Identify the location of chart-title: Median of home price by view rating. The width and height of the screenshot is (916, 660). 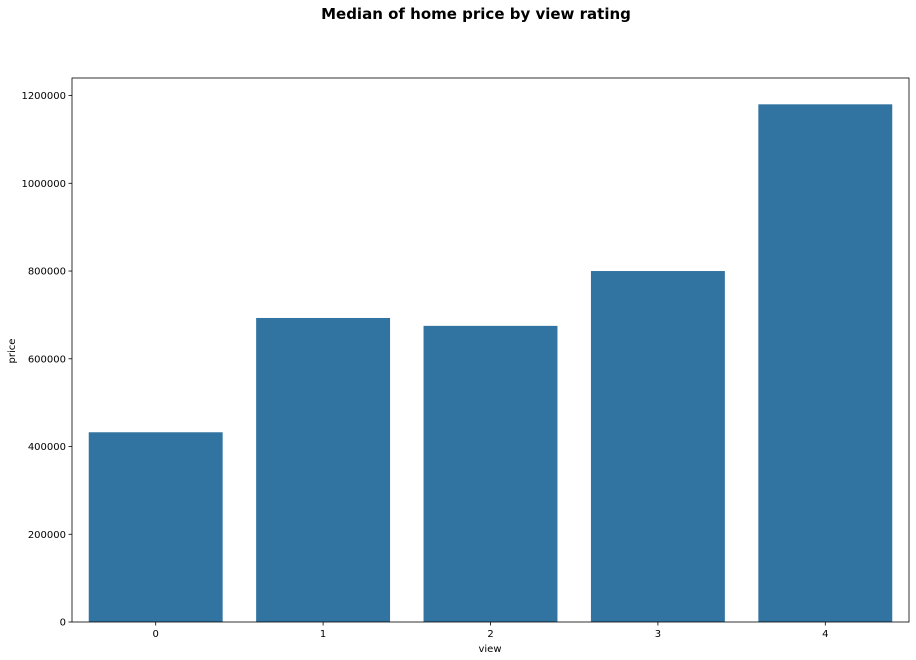
(476, 14).